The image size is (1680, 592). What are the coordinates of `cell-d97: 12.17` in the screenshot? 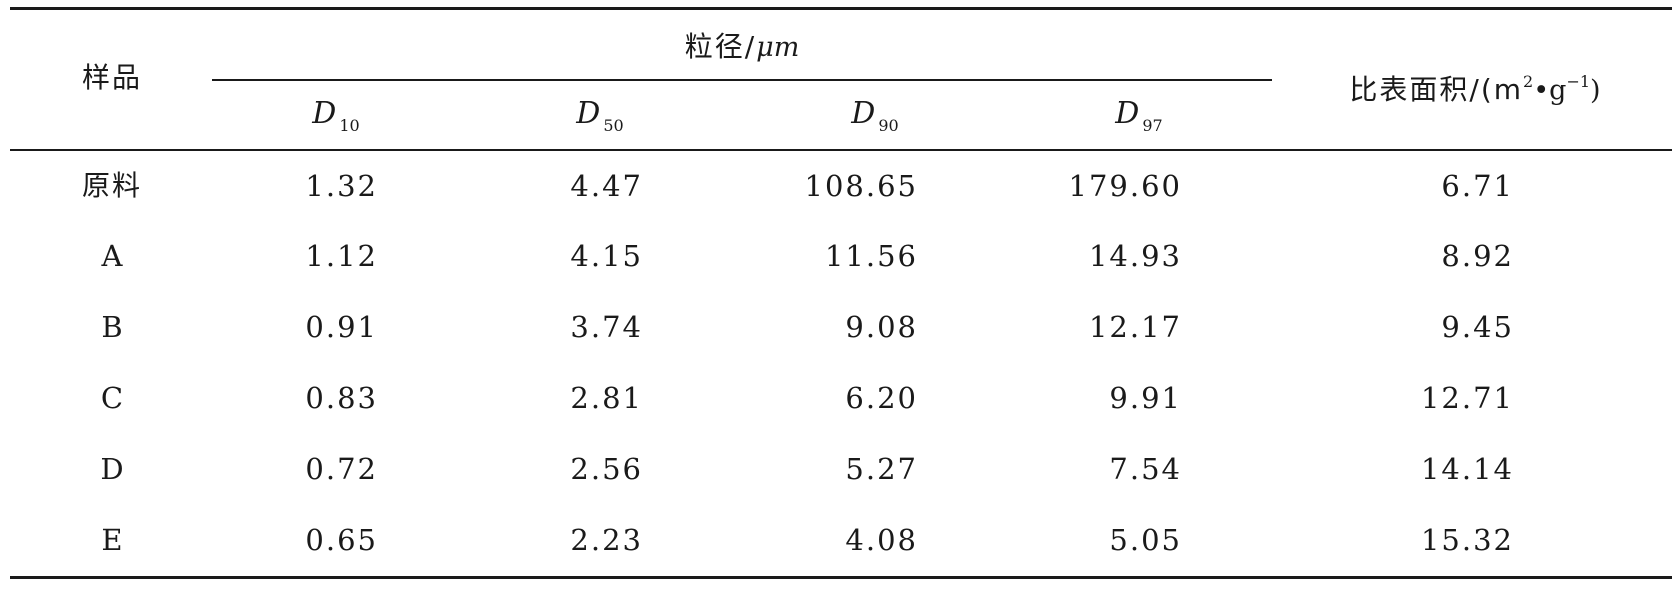 It's located at (1135, 327).